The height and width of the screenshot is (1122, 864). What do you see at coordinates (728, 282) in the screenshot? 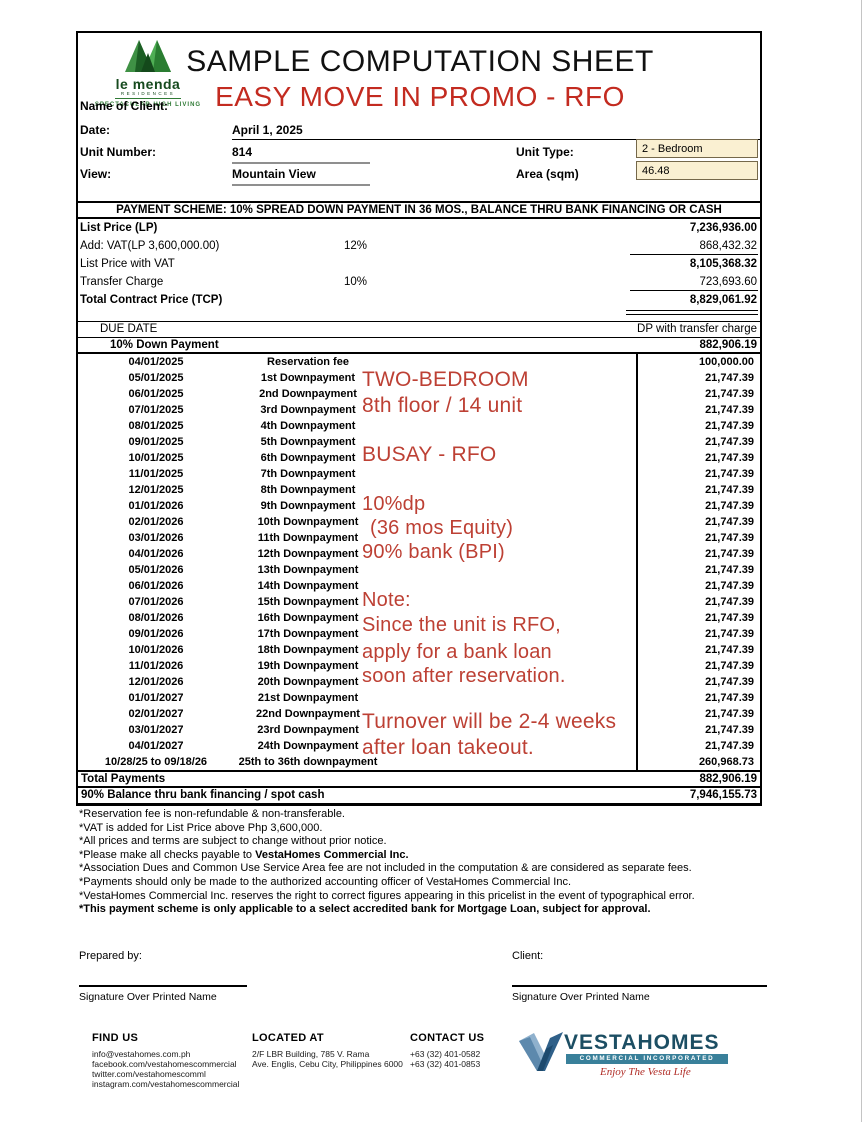
I see `price-value: 723,693.60` at bounding box center [728, 282].